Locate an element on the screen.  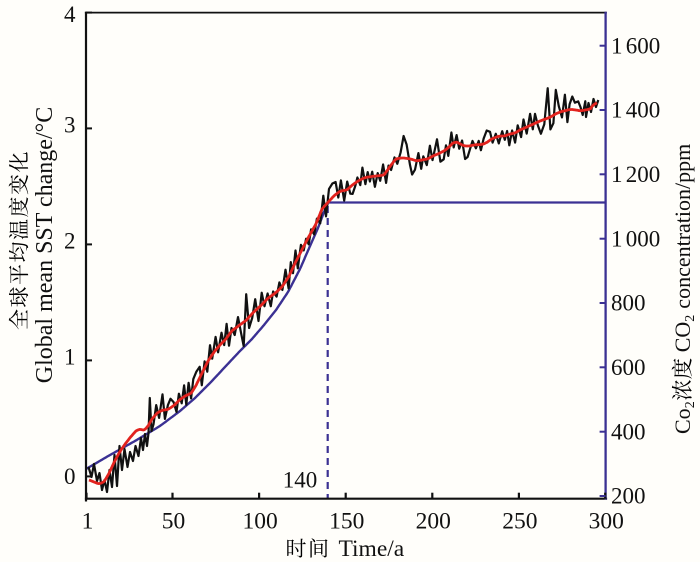
svg-text: Time/a is located at coordinates (372, 549).